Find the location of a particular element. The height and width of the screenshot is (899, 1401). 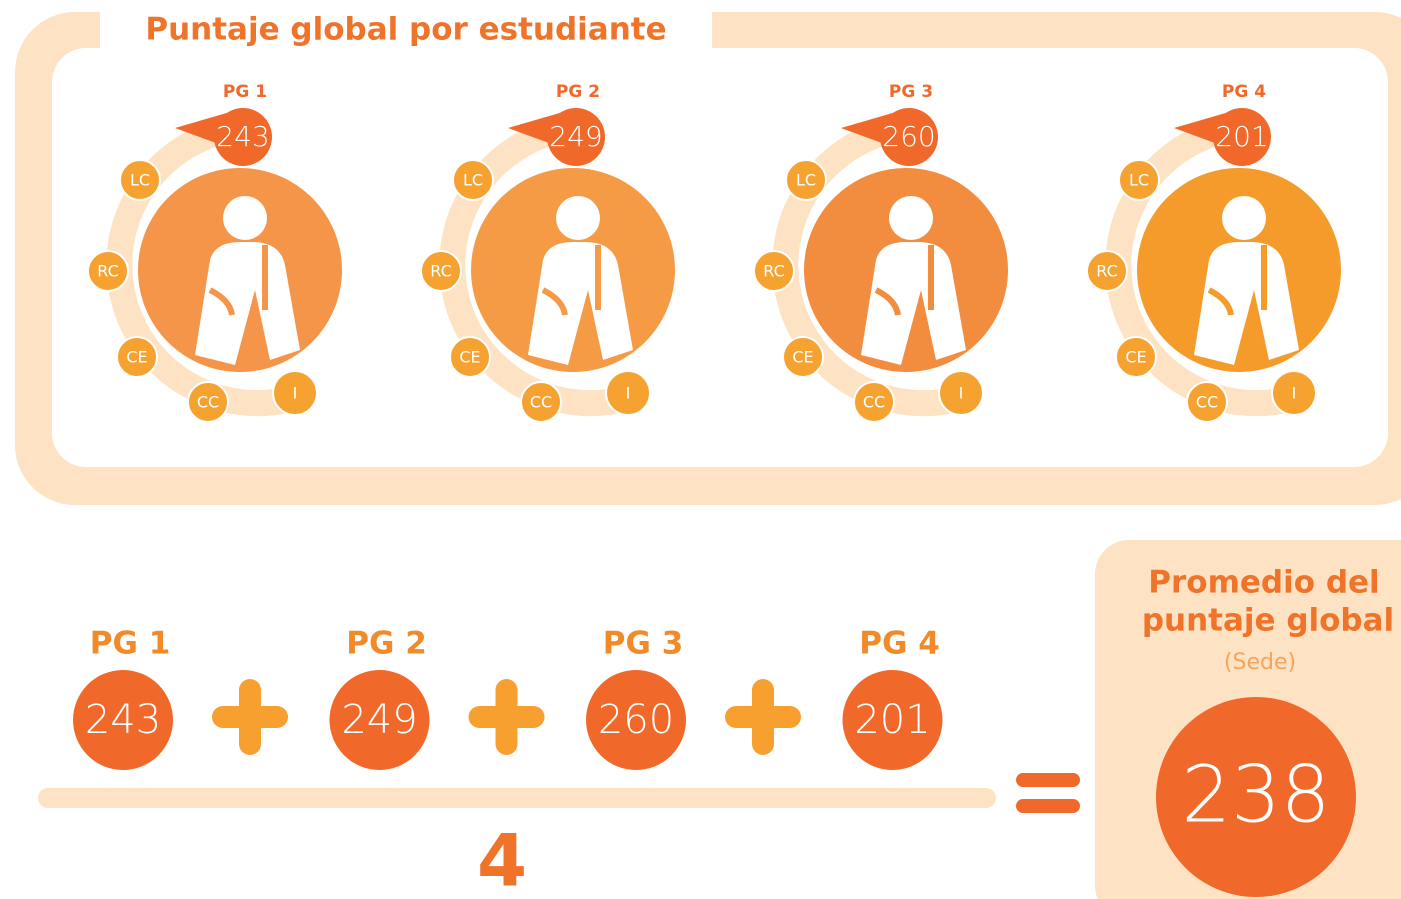

student-label: PG 2 is located at coordinates (578, 92).